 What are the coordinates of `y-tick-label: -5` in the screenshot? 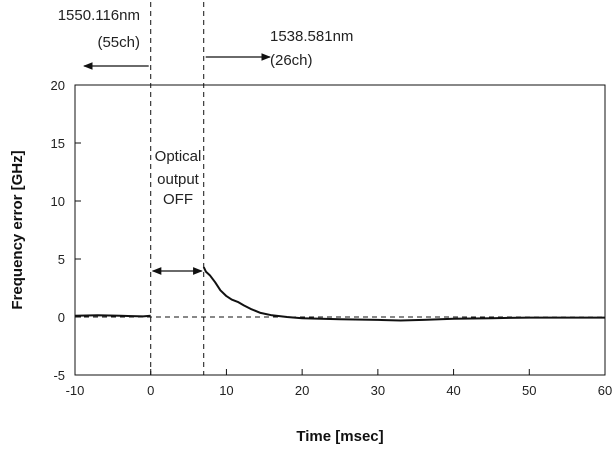 It's located at (59, 375).